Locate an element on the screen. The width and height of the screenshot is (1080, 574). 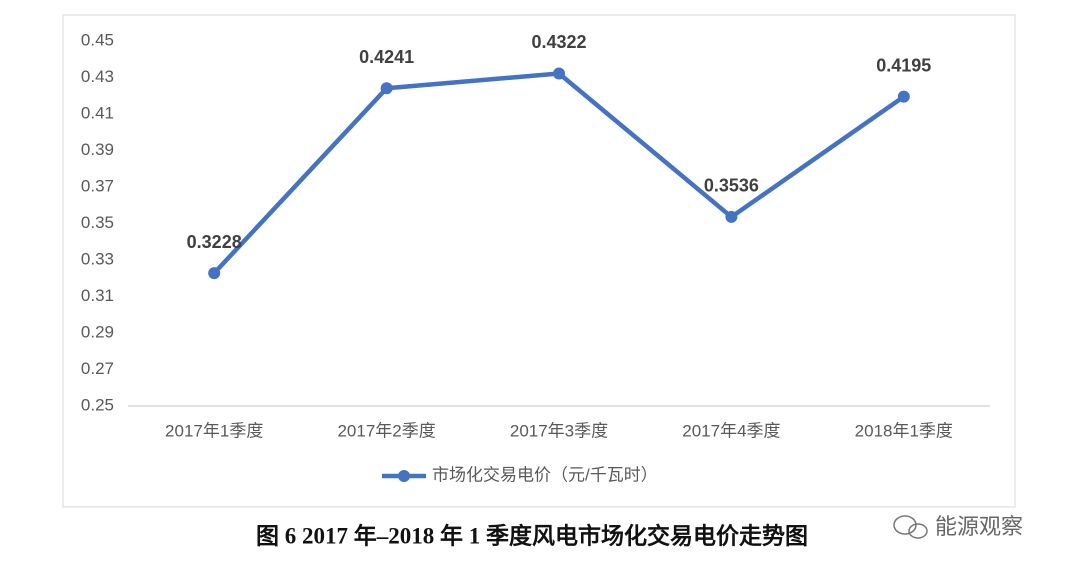
y-tick-label: 0.25 is located at coordinates (97, 404).